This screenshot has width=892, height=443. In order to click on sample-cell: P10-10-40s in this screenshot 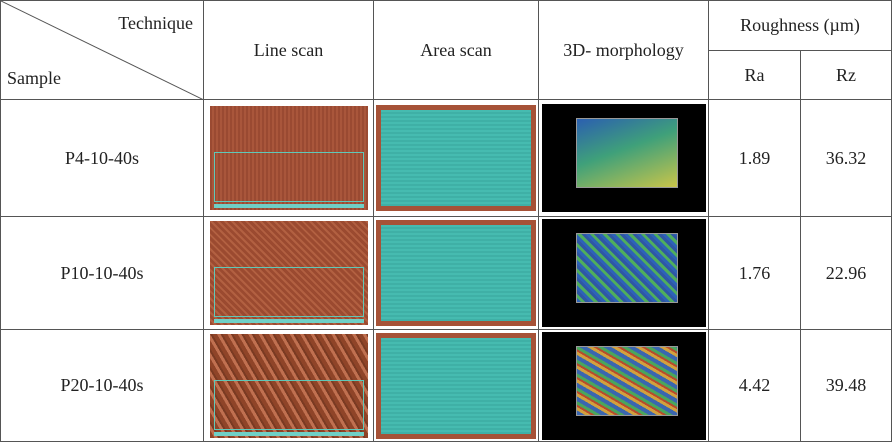, I will do `click(102, 273)`.